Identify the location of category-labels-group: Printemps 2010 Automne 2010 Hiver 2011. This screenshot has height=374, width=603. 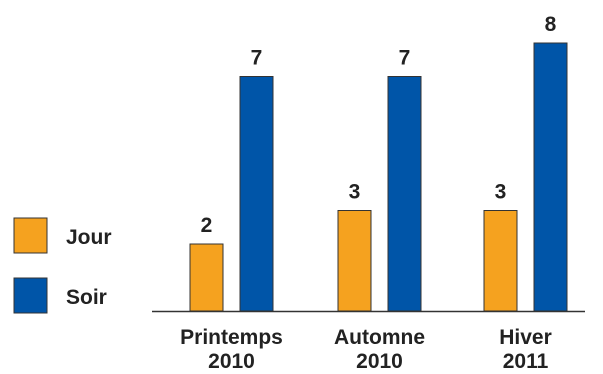
(366, 349).